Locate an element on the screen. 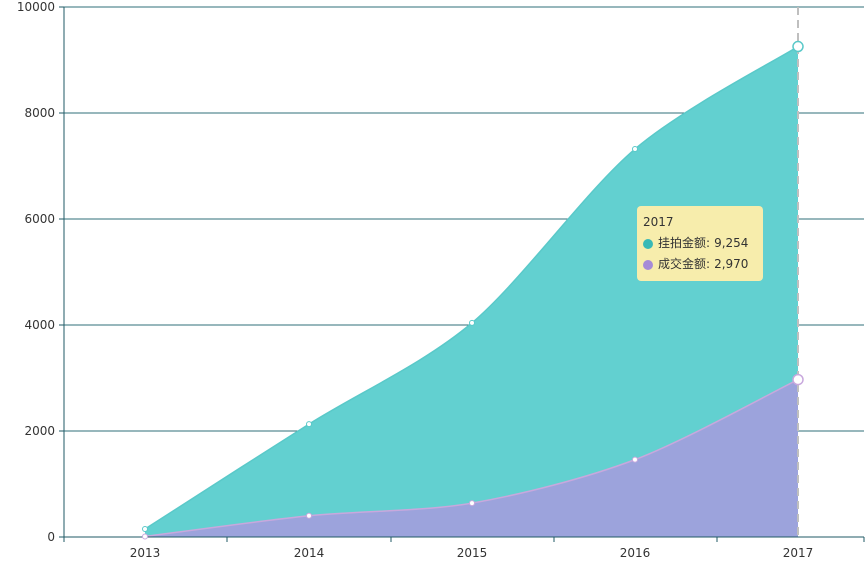 The height and width of the screenshot is (584, 865). y-tick-label: 4000 is located at coordinates (39, 325).